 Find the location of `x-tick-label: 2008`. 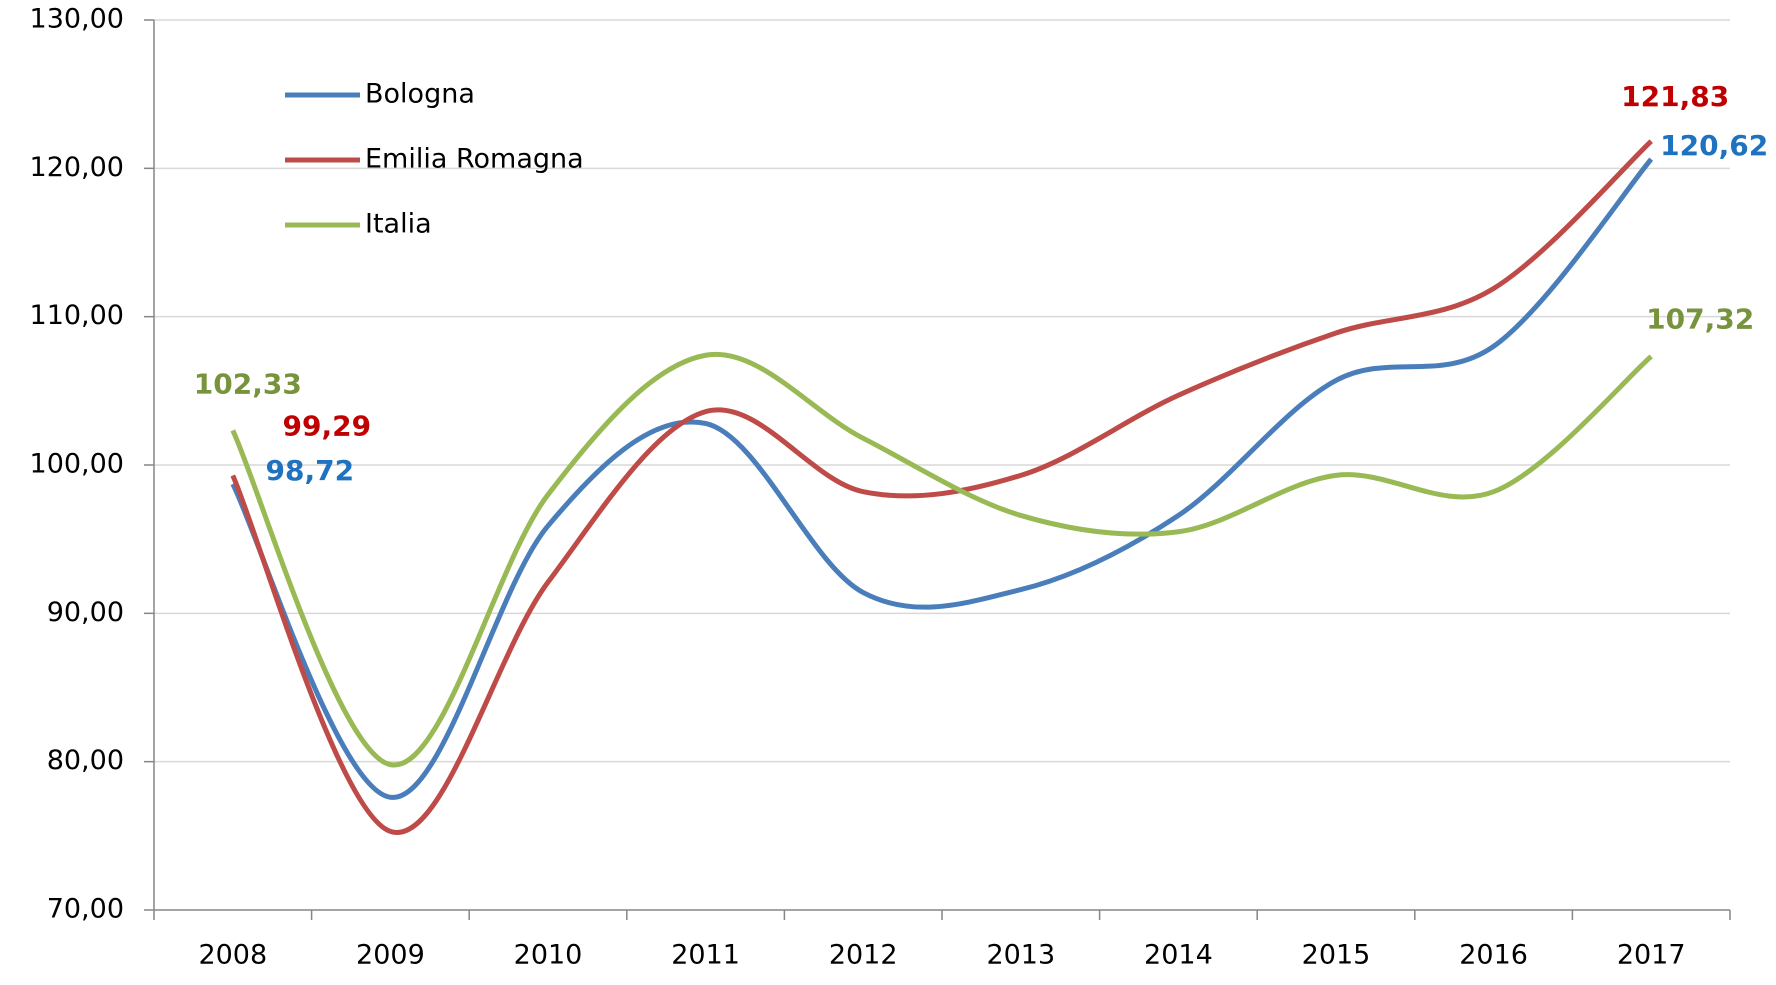

x-tick-label: 2008 is located at coordinates (232, 955).